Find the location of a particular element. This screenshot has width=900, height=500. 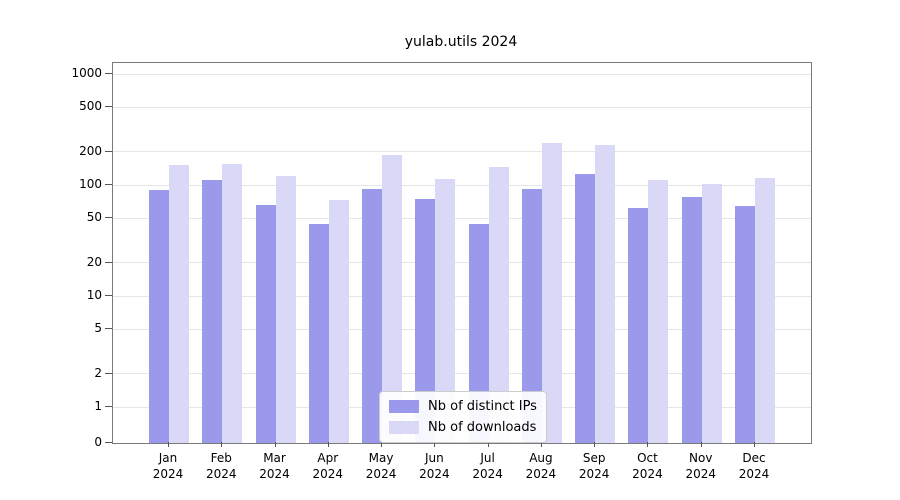

y-tick-label: 100 is located at coordinates (90, 184).